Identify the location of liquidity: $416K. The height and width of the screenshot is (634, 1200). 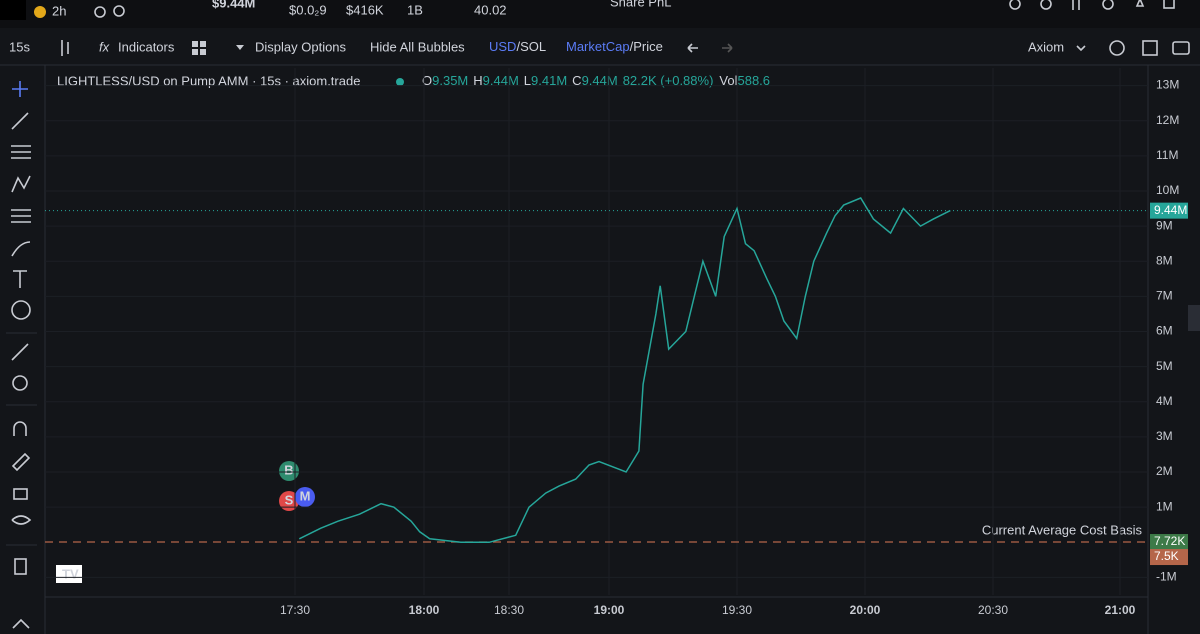
(365, 9).